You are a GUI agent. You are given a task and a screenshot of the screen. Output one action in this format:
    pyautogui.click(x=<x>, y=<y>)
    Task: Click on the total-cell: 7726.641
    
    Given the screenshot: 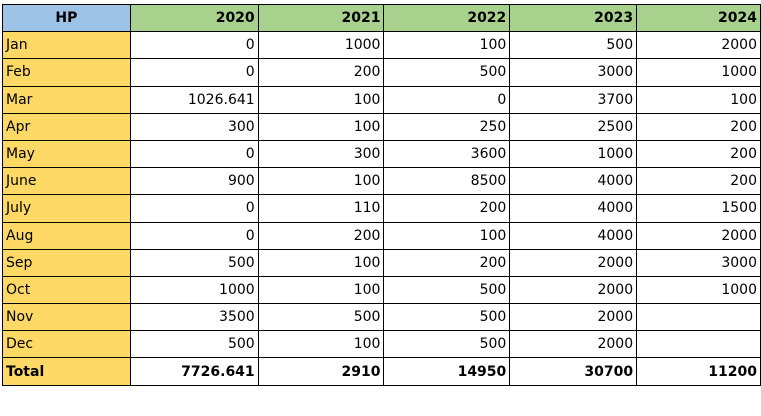 What is the action you would take?
    pyautogui.click(x=194, y=371)
    